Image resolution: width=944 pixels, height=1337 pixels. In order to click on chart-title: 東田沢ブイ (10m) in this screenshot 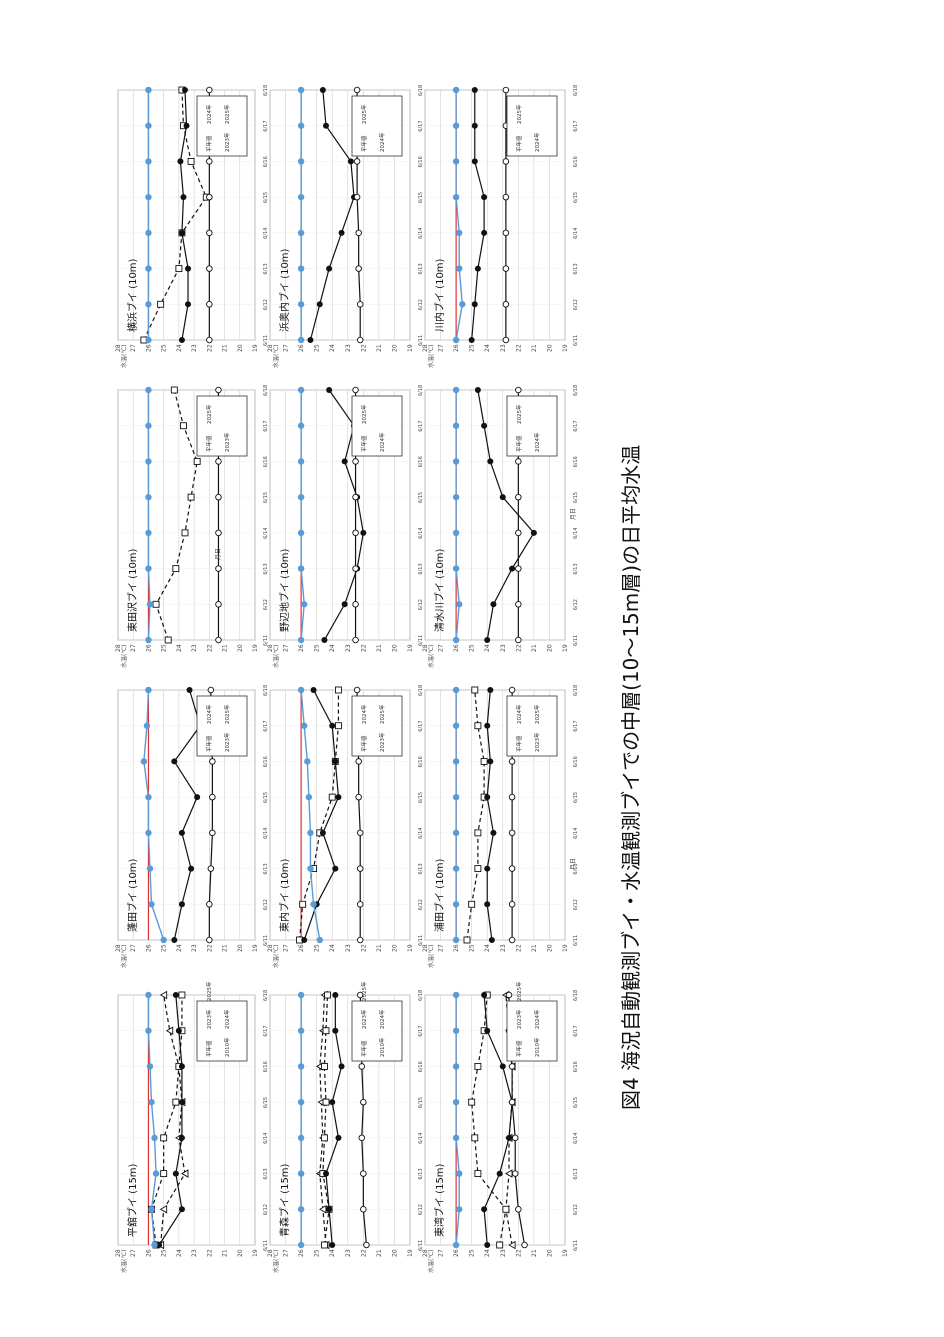, I will do `click(132, 590)`.